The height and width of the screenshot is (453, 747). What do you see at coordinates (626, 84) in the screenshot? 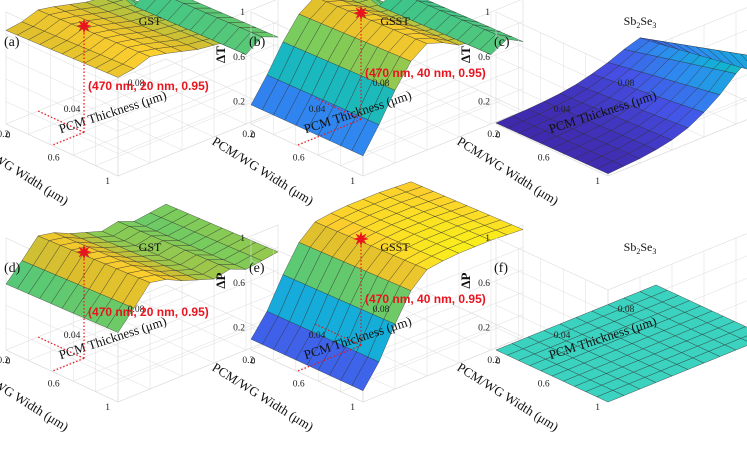
I see `x-tick-label: 0.08` at bounding box center [626, 84].